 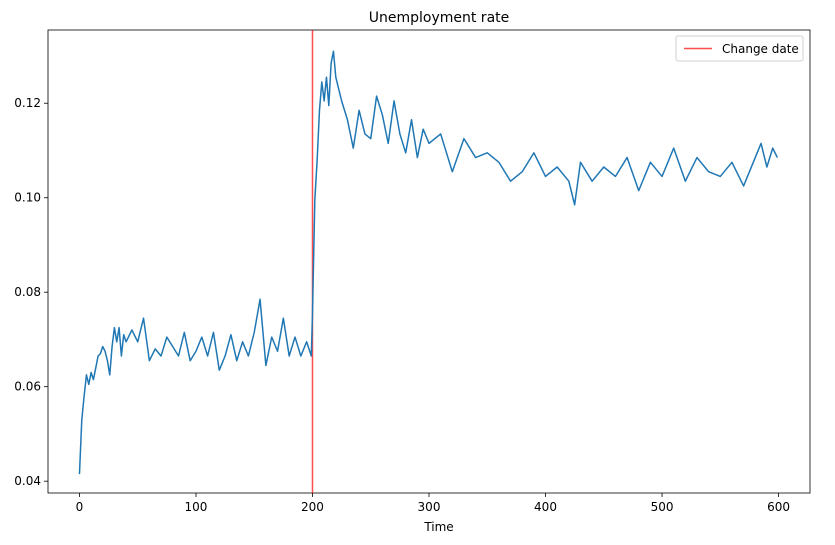 What do you see at coordinates (27, 387) in the screenshot?
I see `y-tick-label: 0.06` at bounding box center [27, 387].